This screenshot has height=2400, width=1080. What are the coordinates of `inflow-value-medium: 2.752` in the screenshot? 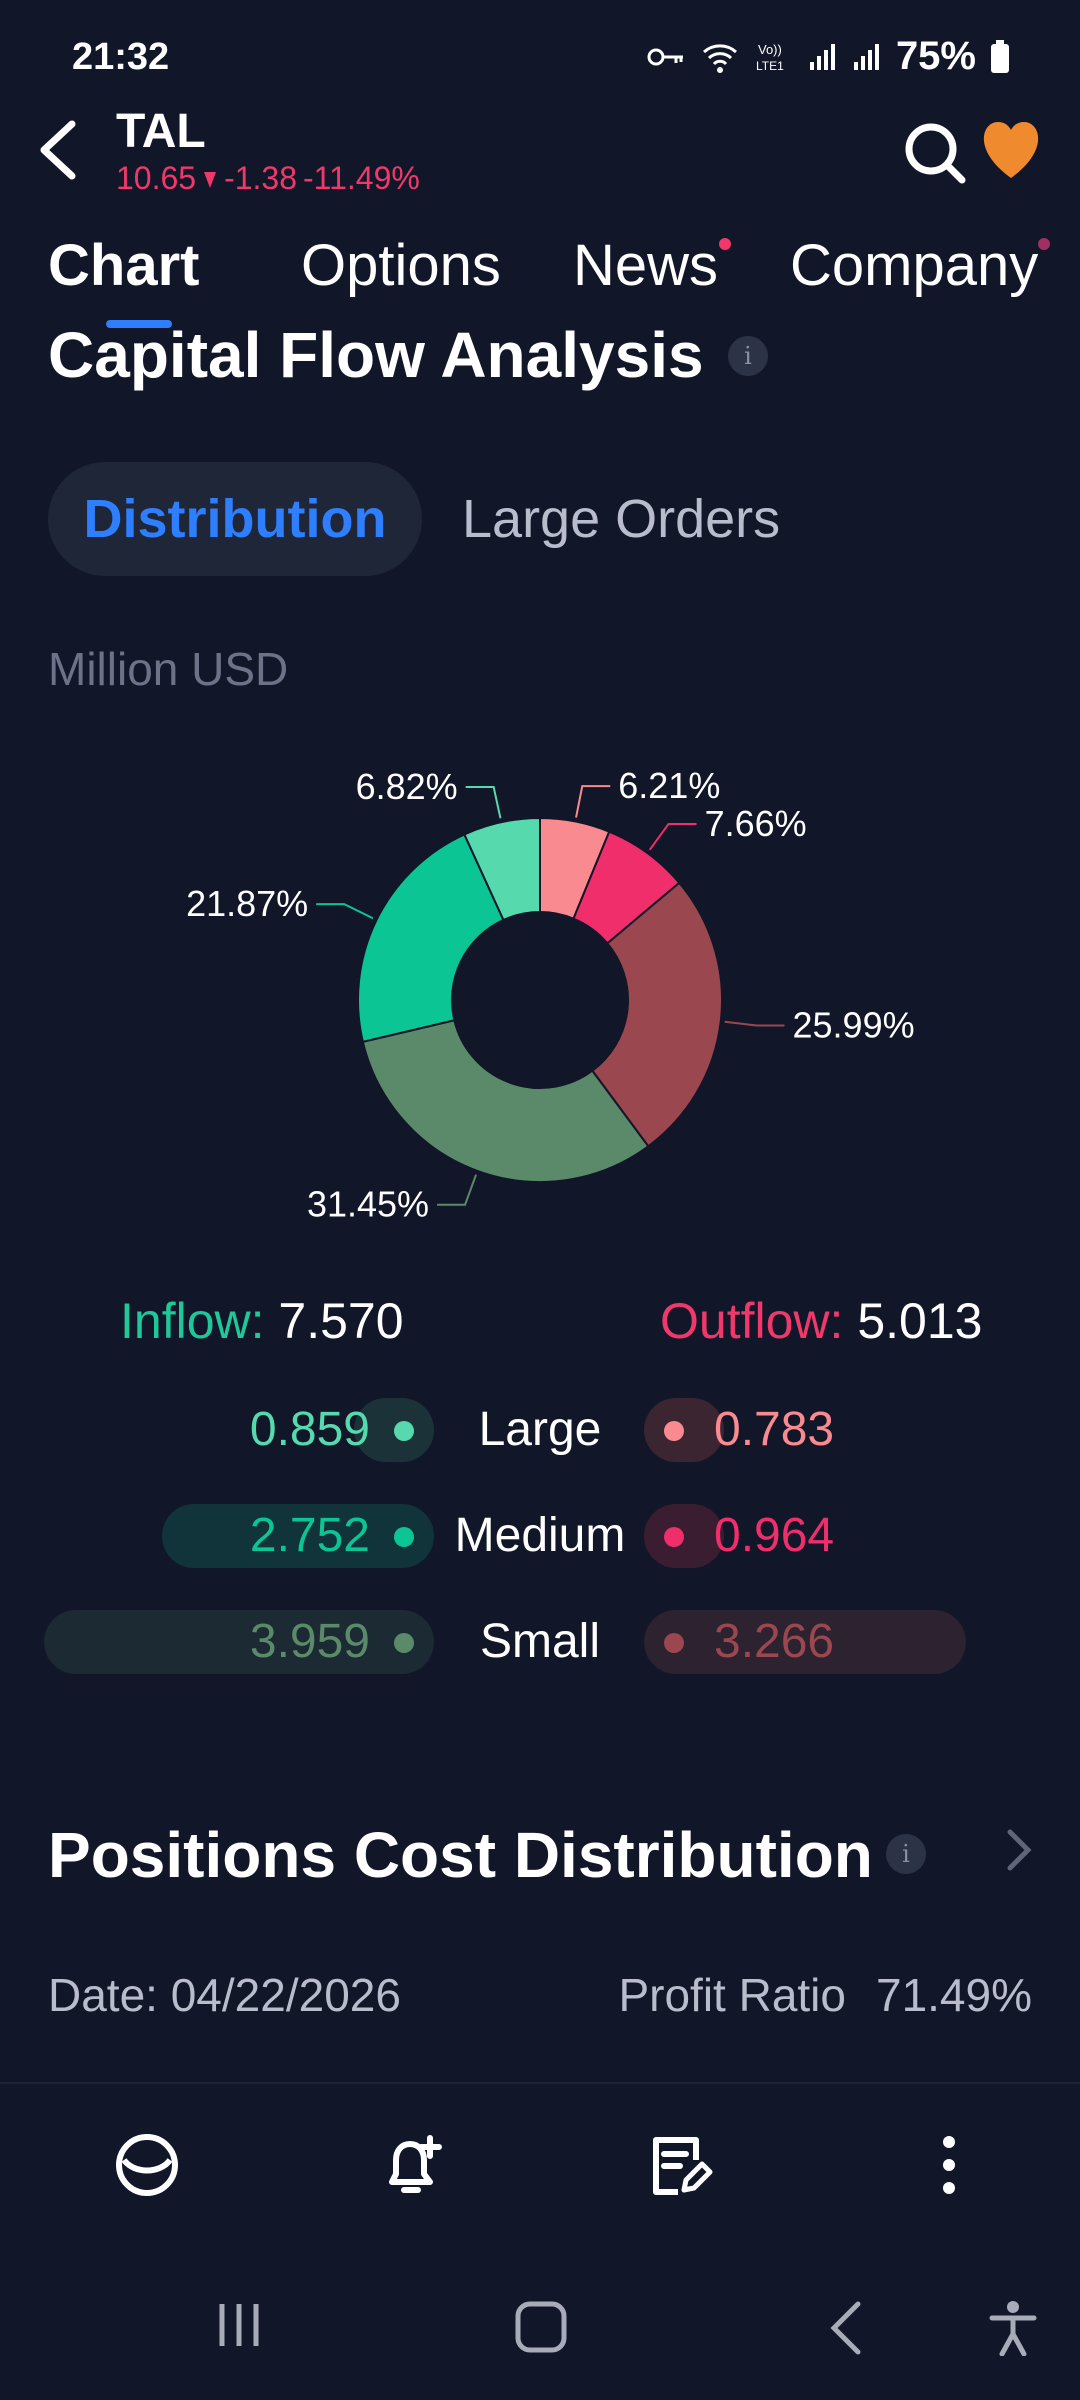 It's located at (309, 1535).